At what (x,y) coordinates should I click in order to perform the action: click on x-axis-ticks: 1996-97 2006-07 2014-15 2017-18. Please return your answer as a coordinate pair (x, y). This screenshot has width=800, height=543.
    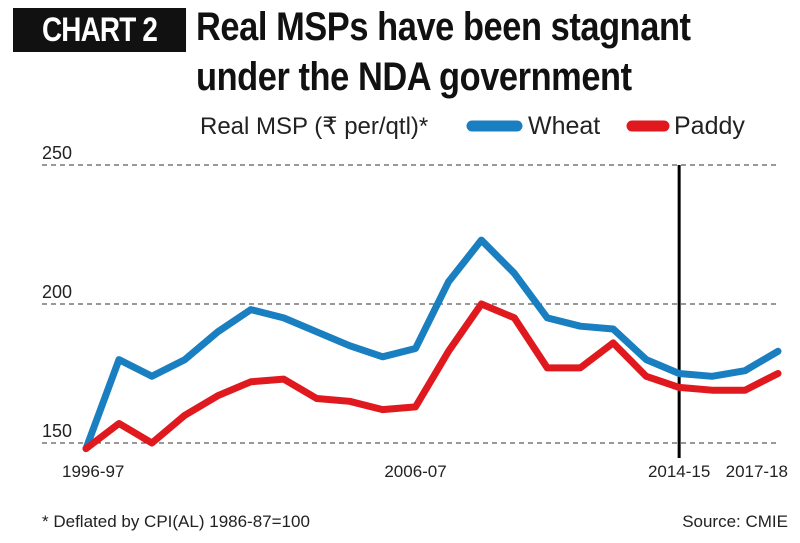
    Looking at the image, I should click on (425, 471).